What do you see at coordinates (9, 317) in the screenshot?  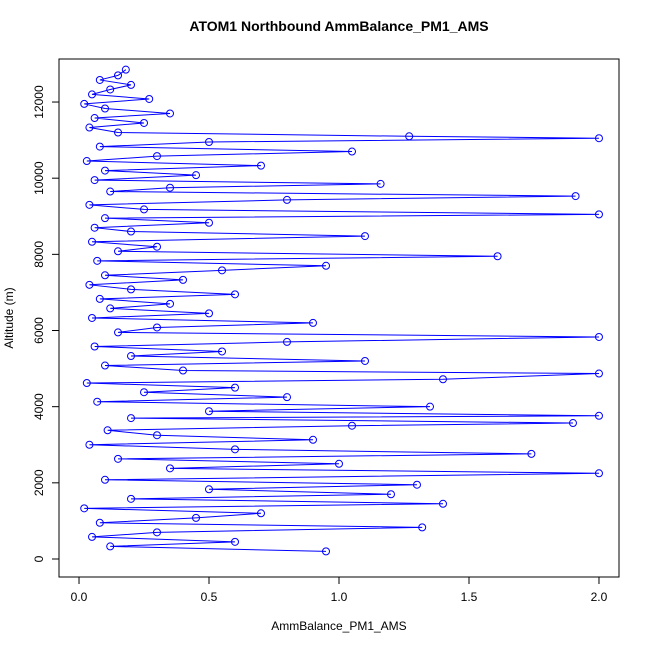 I see `y-axis-label: Altitude (m)` at bounding box center [9, 317].